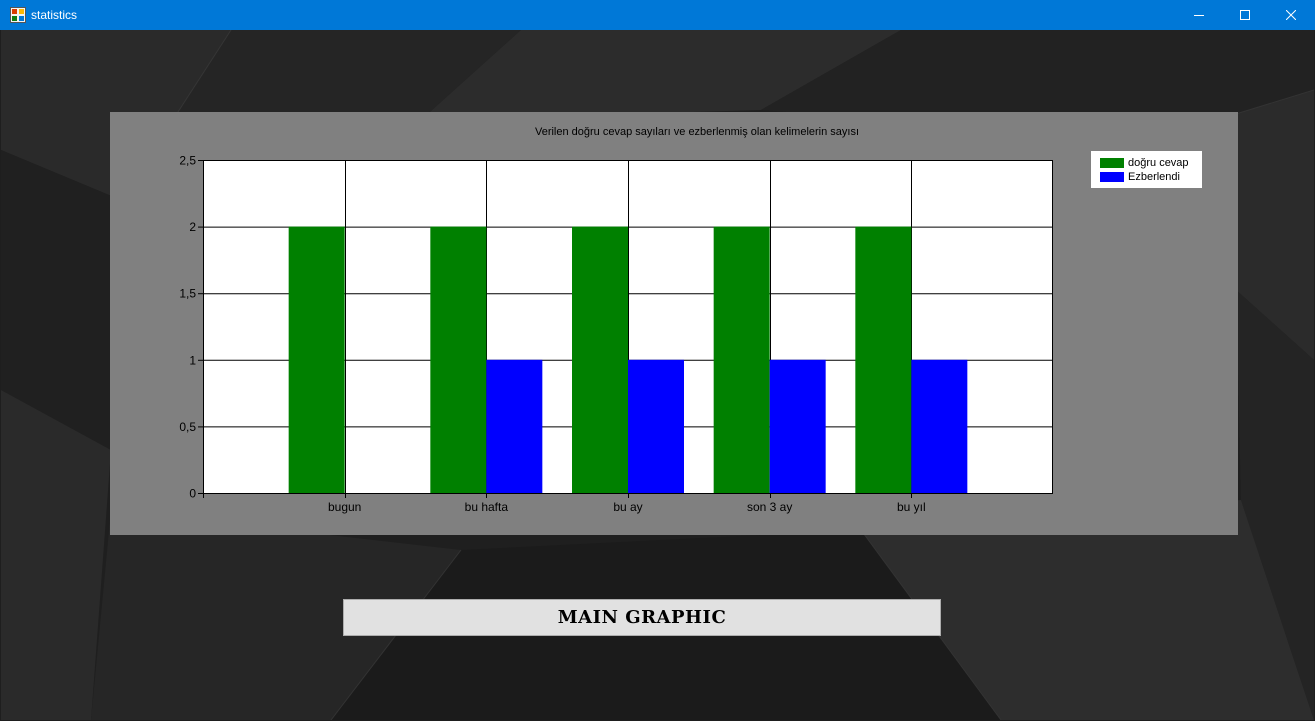  I want to click on y-tick-label: 1, so click(192, 360).